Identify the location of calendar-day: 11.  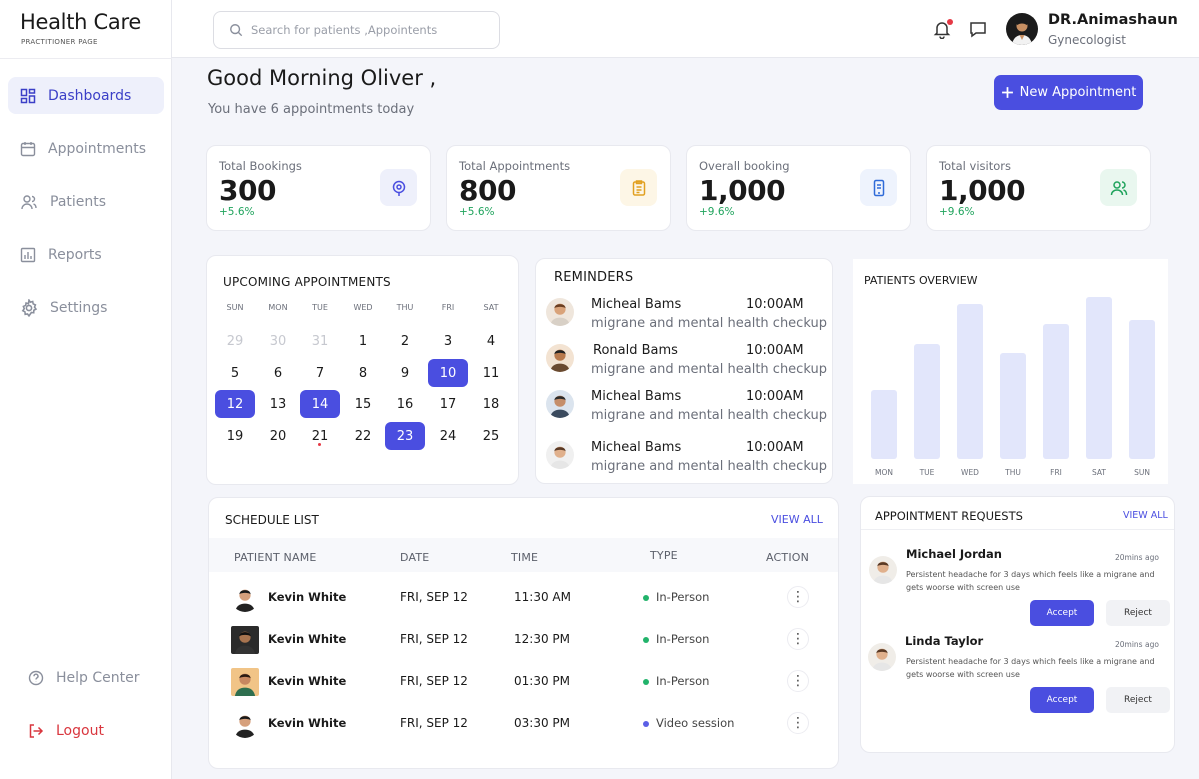
(491, 373).